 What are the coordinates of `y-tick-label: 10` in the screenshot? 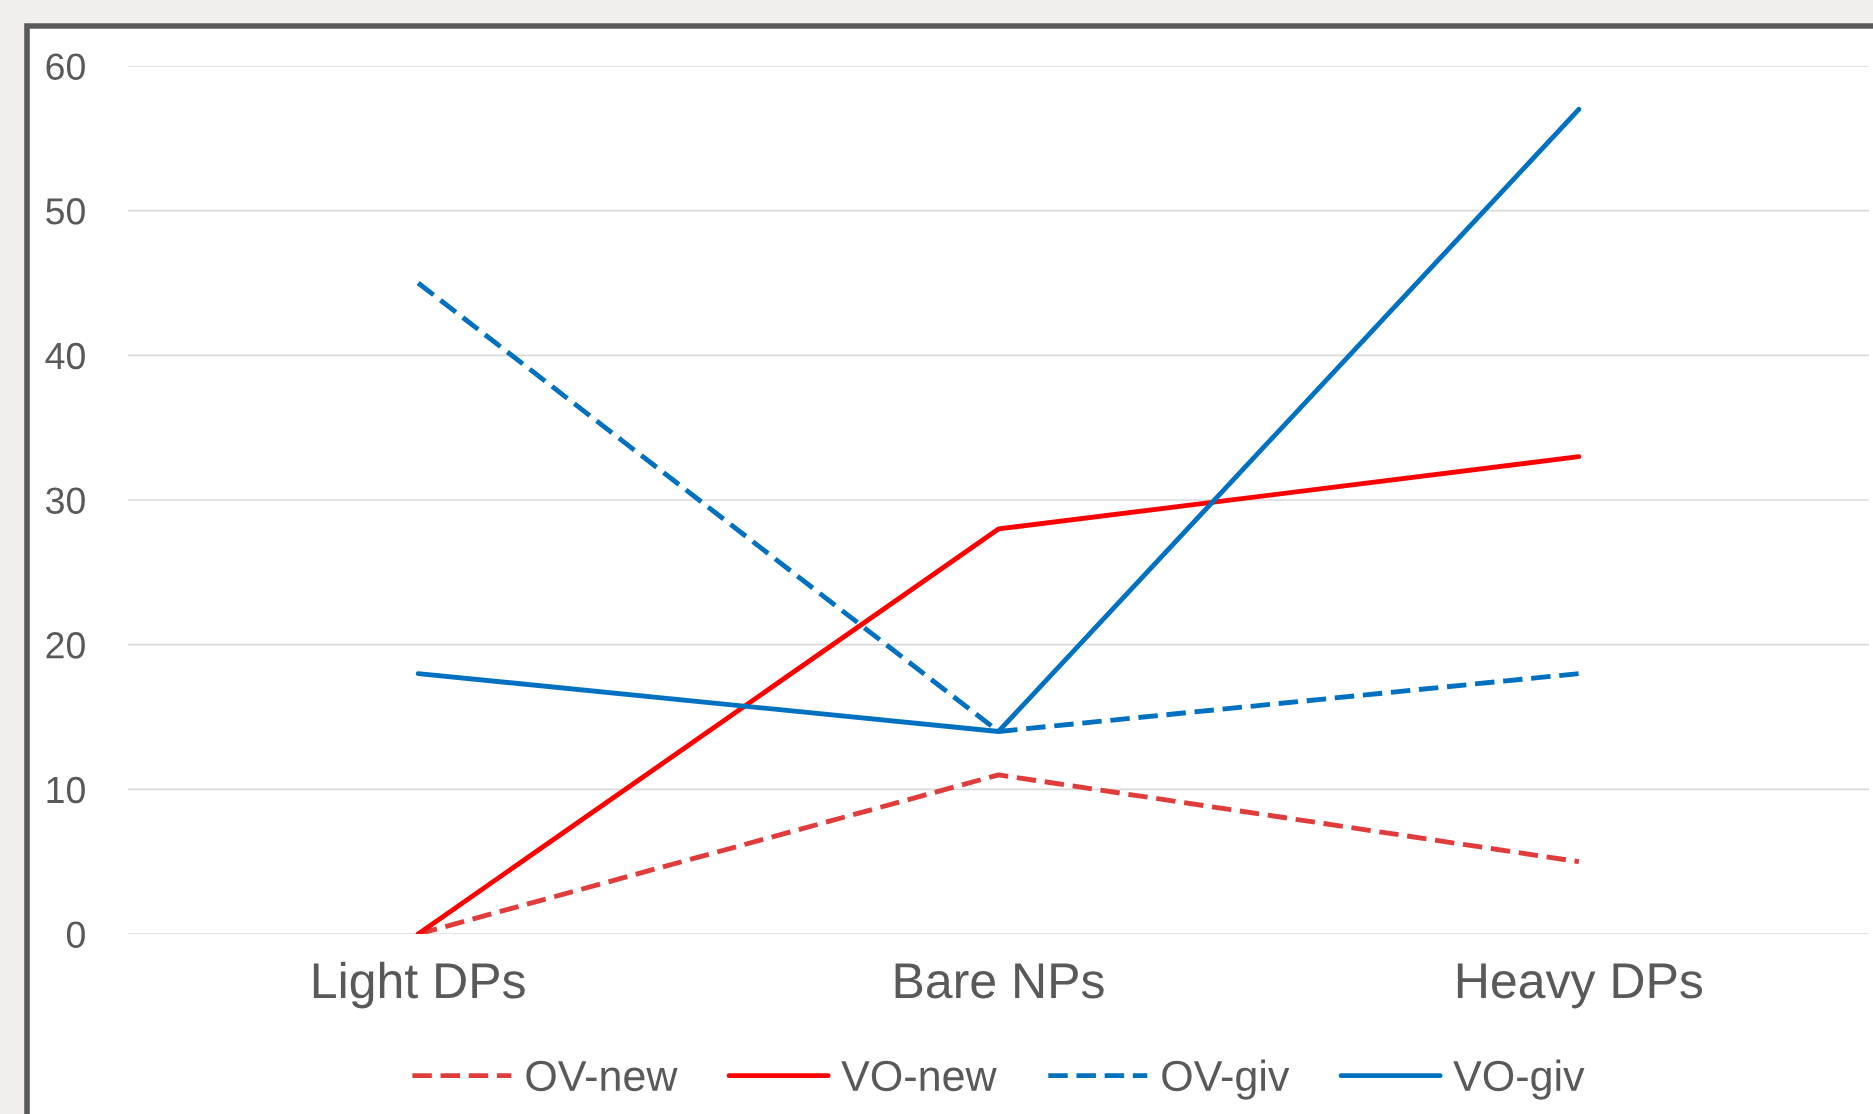 It's located at (66, 790).